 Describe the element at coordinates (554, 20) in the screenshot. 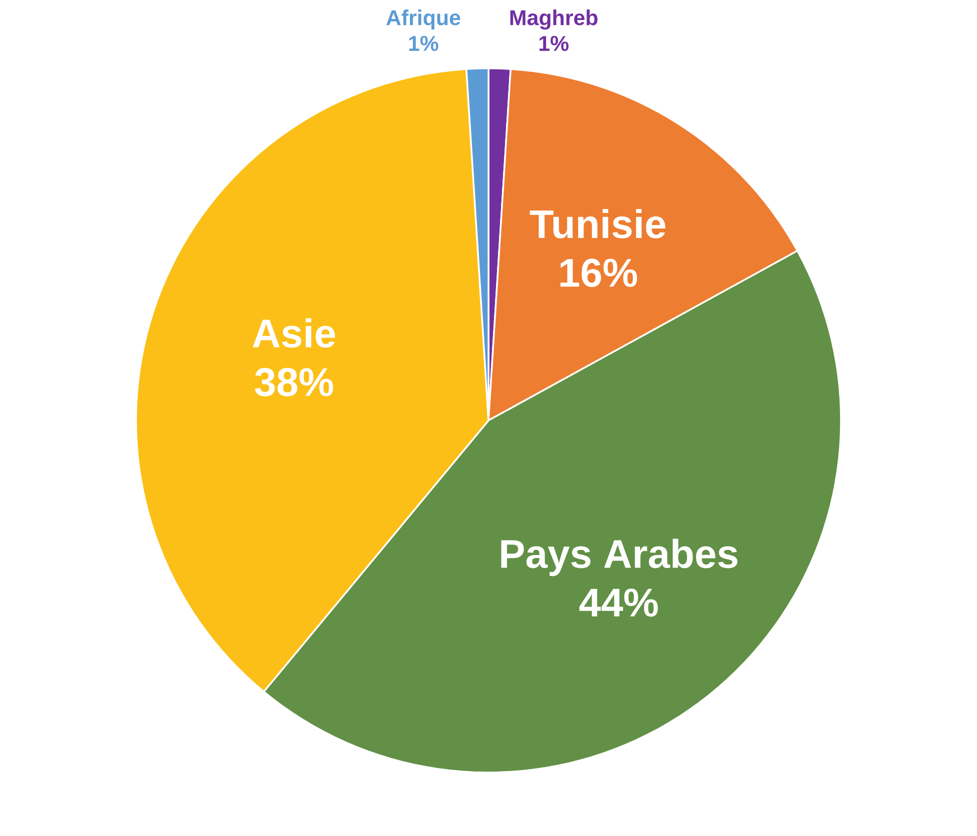

I see `slice-label: Maghreb` at that location.